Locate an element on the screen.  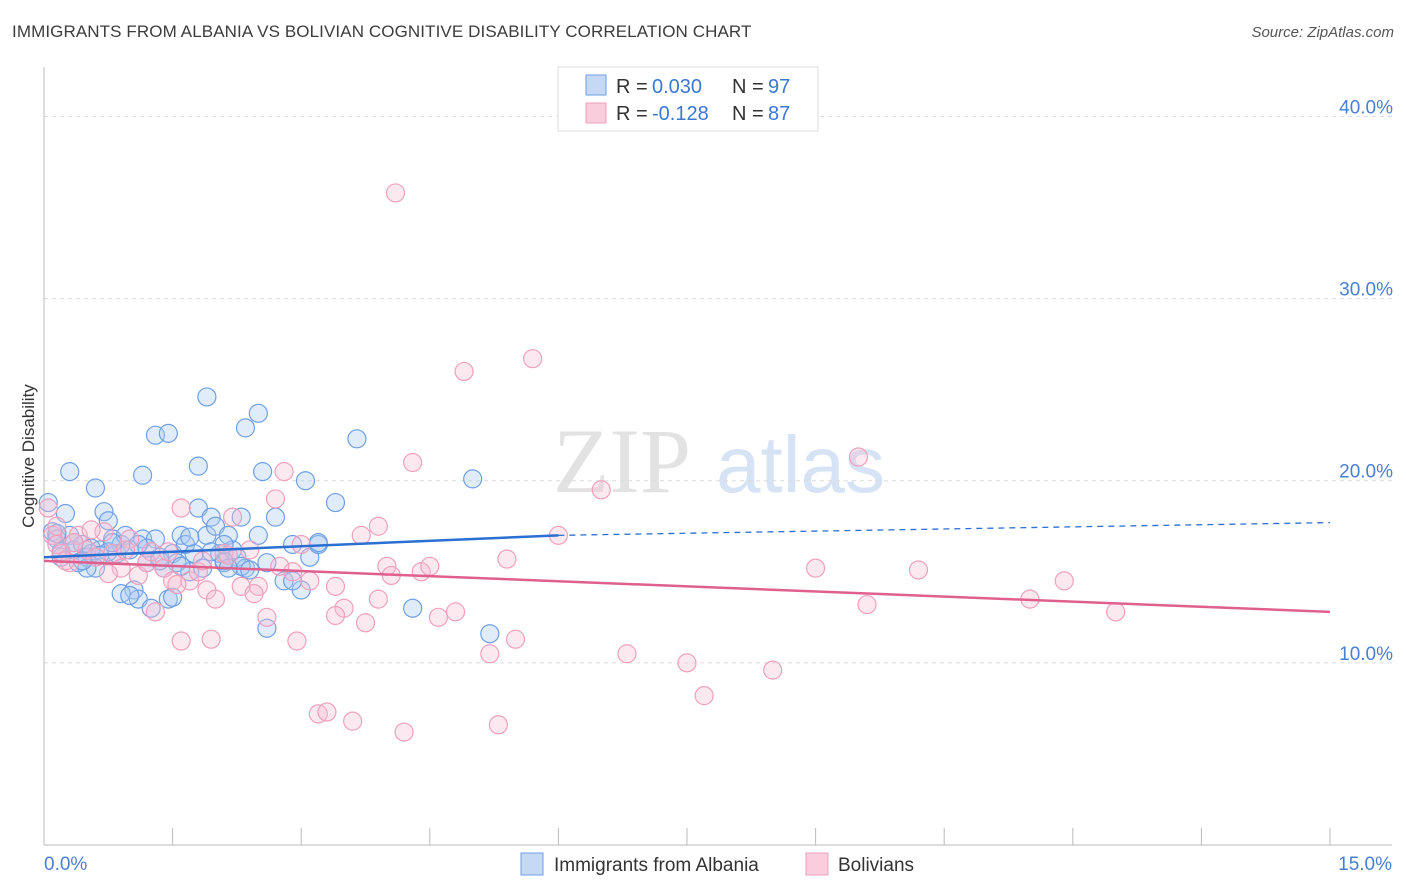
source-label: Source: ZipAtlas.com is located at coordinates (1322, 32).